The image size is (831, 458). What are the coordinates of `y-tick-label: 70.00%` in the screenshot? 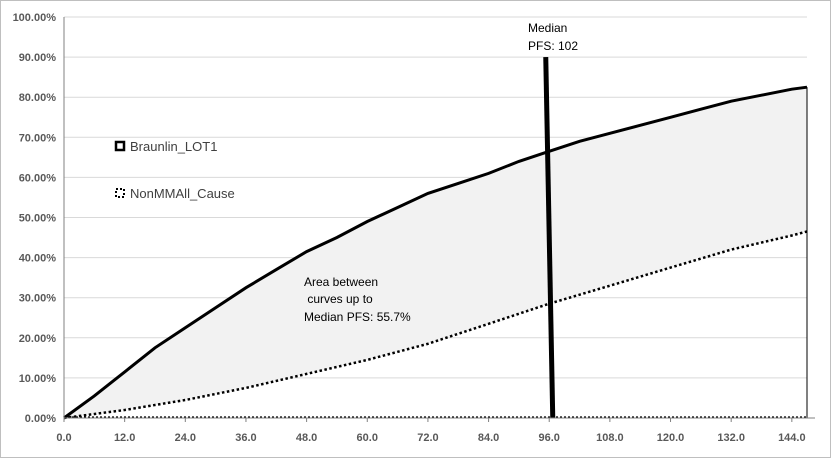 It's located at (38, 138).